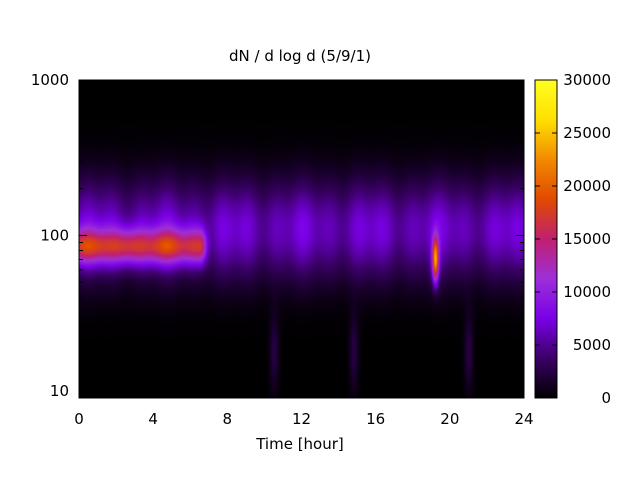 The image size is (640, 480). Describe the element at coordinates (79, 419) in the screenshot. I see `x-tick-label: 0` at that location.